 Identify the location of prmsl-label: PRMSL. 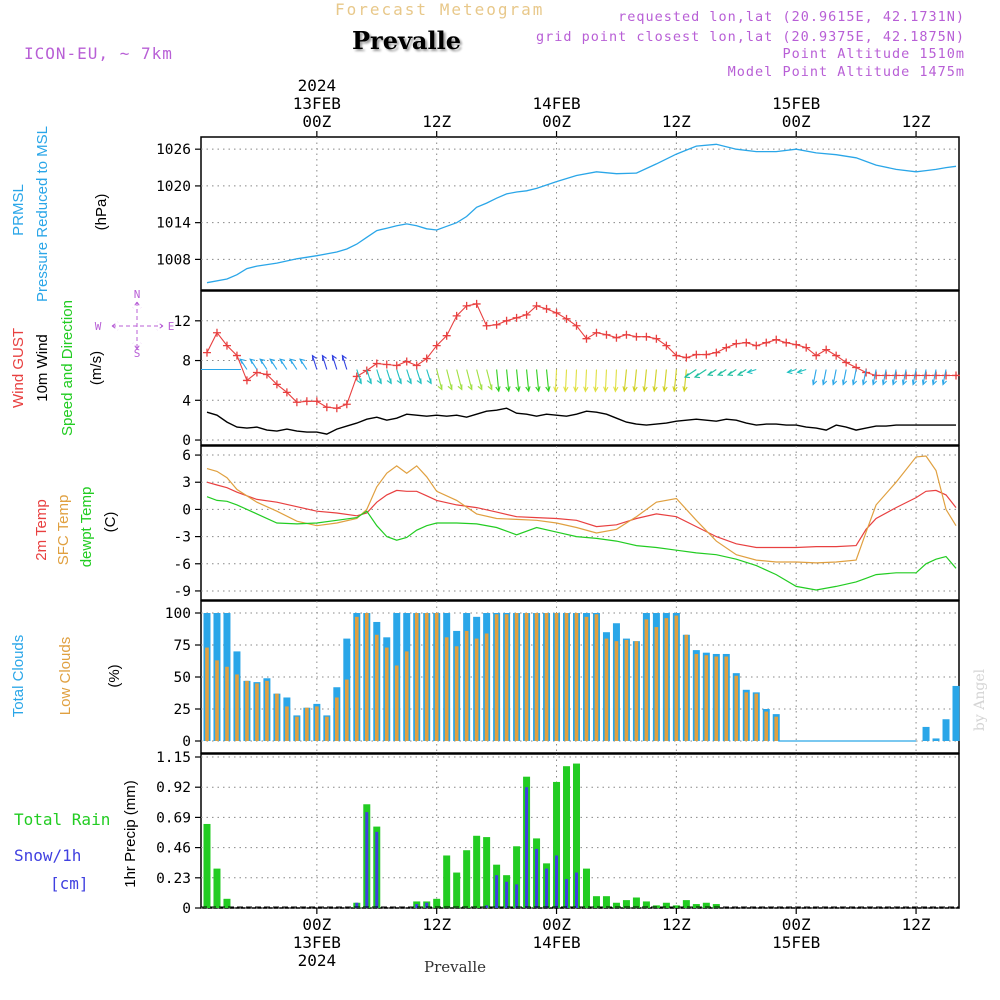
(18, 210).